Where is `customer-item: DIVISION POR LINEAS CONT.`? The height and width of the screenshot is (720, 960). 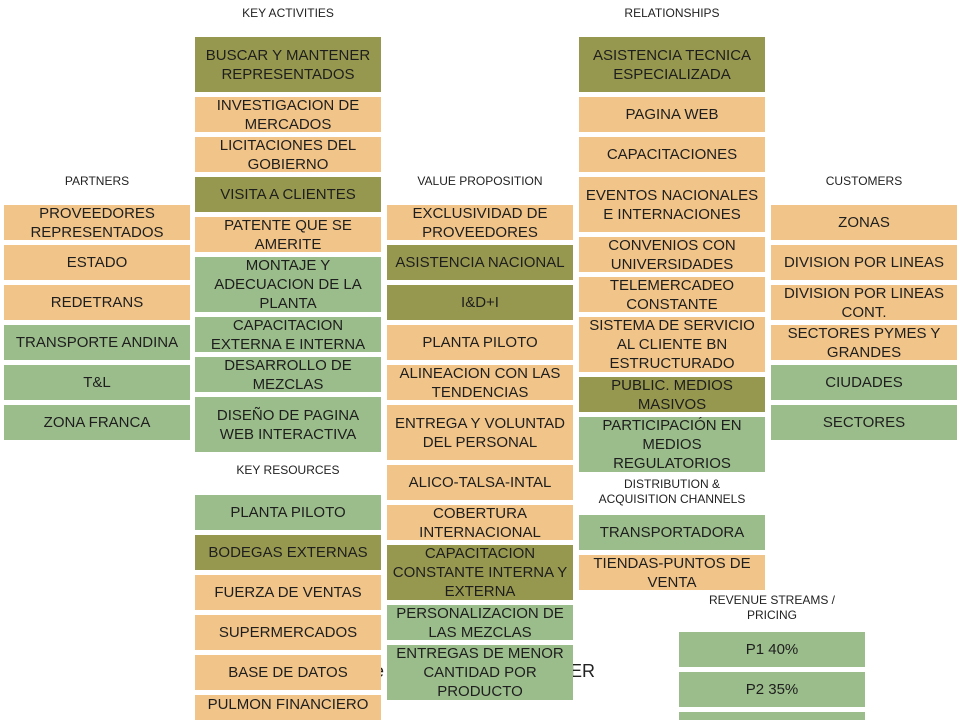
customer-item: DIVISION POR LINEAS CONT. is located at coordinates (864, 302).